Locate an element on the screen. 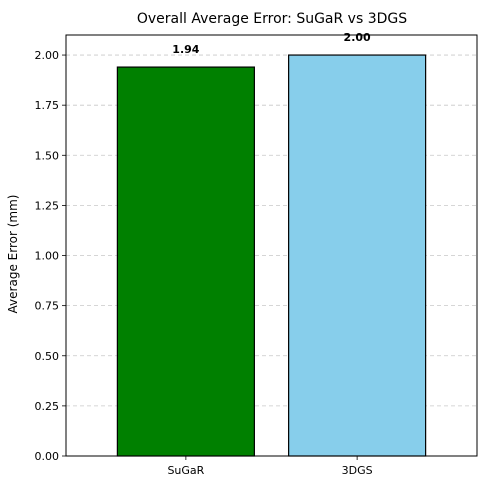  chart-title: Overall Average Error: SuGaR vs 3DGS is located at coordinates (272, 19).